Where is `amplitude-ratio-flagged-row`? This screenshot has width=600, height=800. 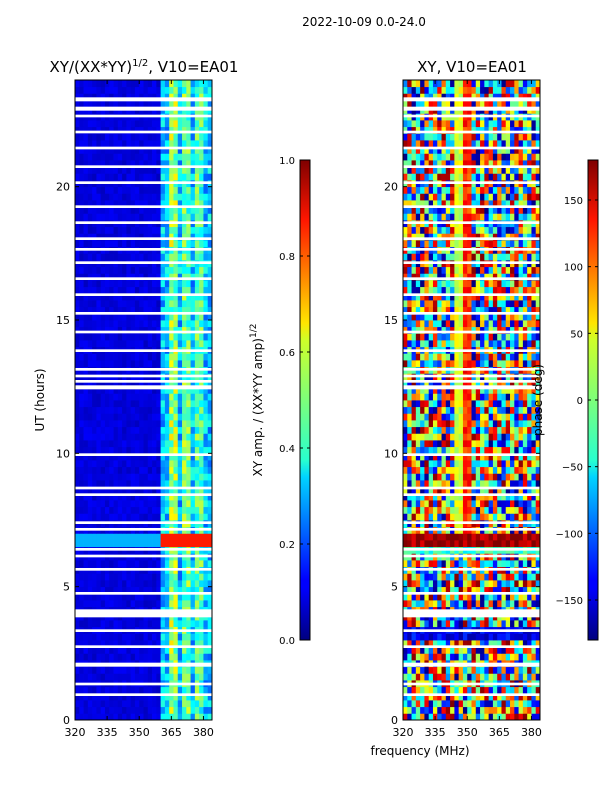 amplitude-ratio-flagged-row is located at coordinates (143, 646).